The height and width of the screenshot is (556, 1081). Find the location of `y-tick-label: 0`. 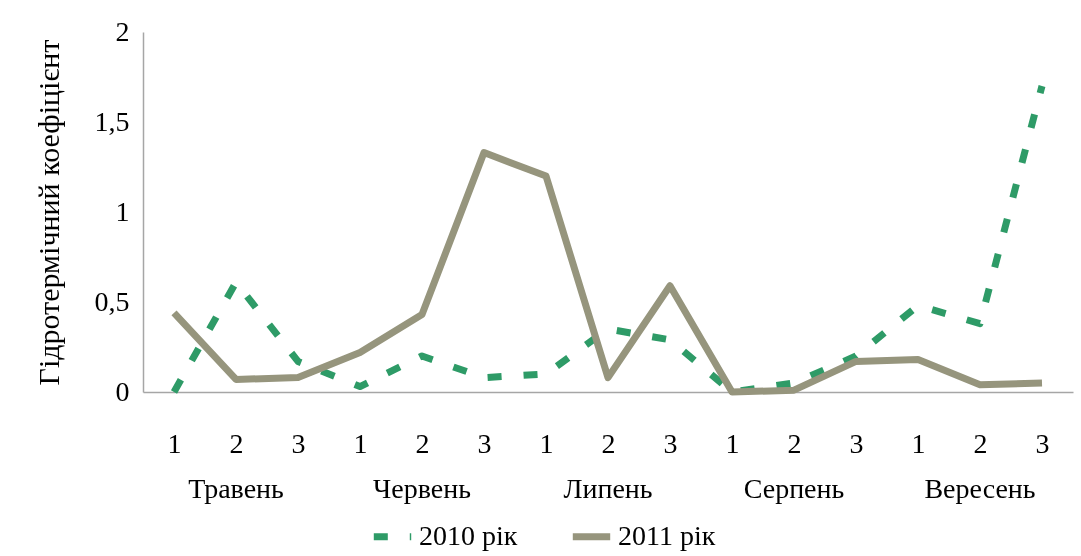

y-tick-label: 0 is located at coordinates (122, 391).